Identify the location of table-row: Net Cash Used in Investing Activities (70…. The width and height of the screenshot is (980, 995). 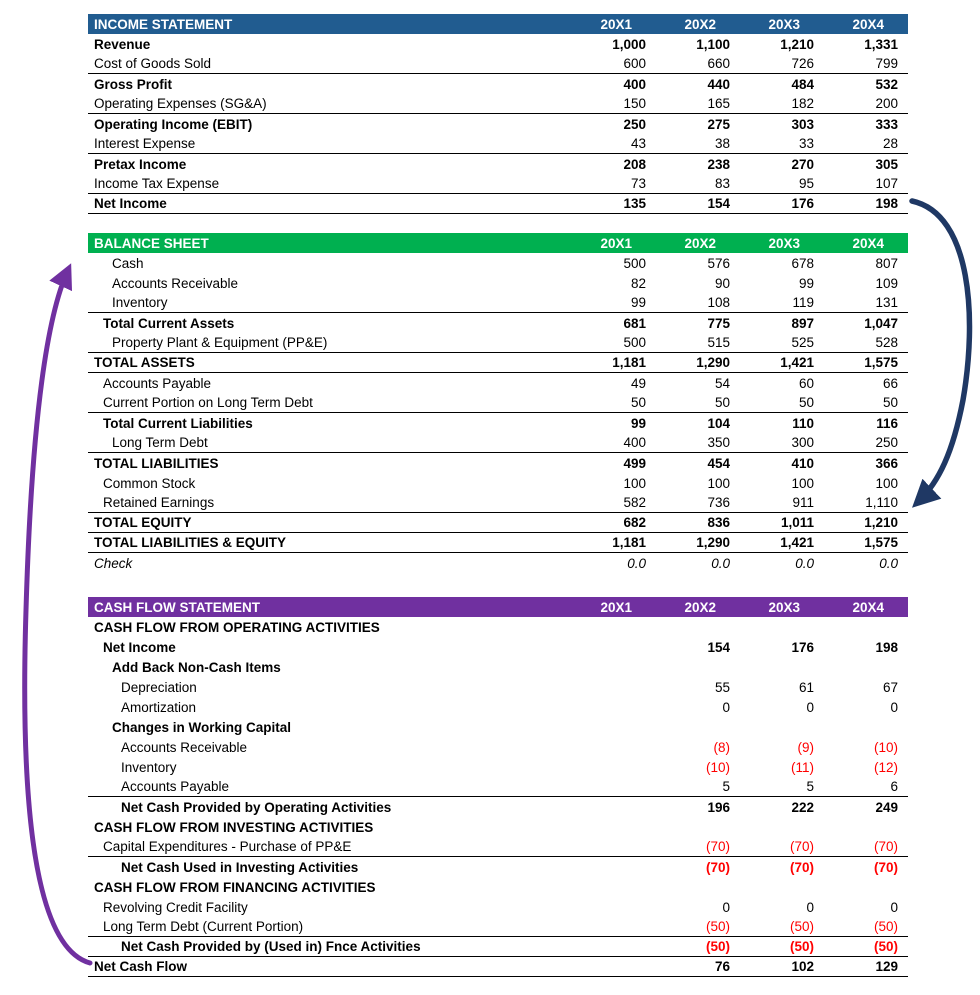
(498, 867).